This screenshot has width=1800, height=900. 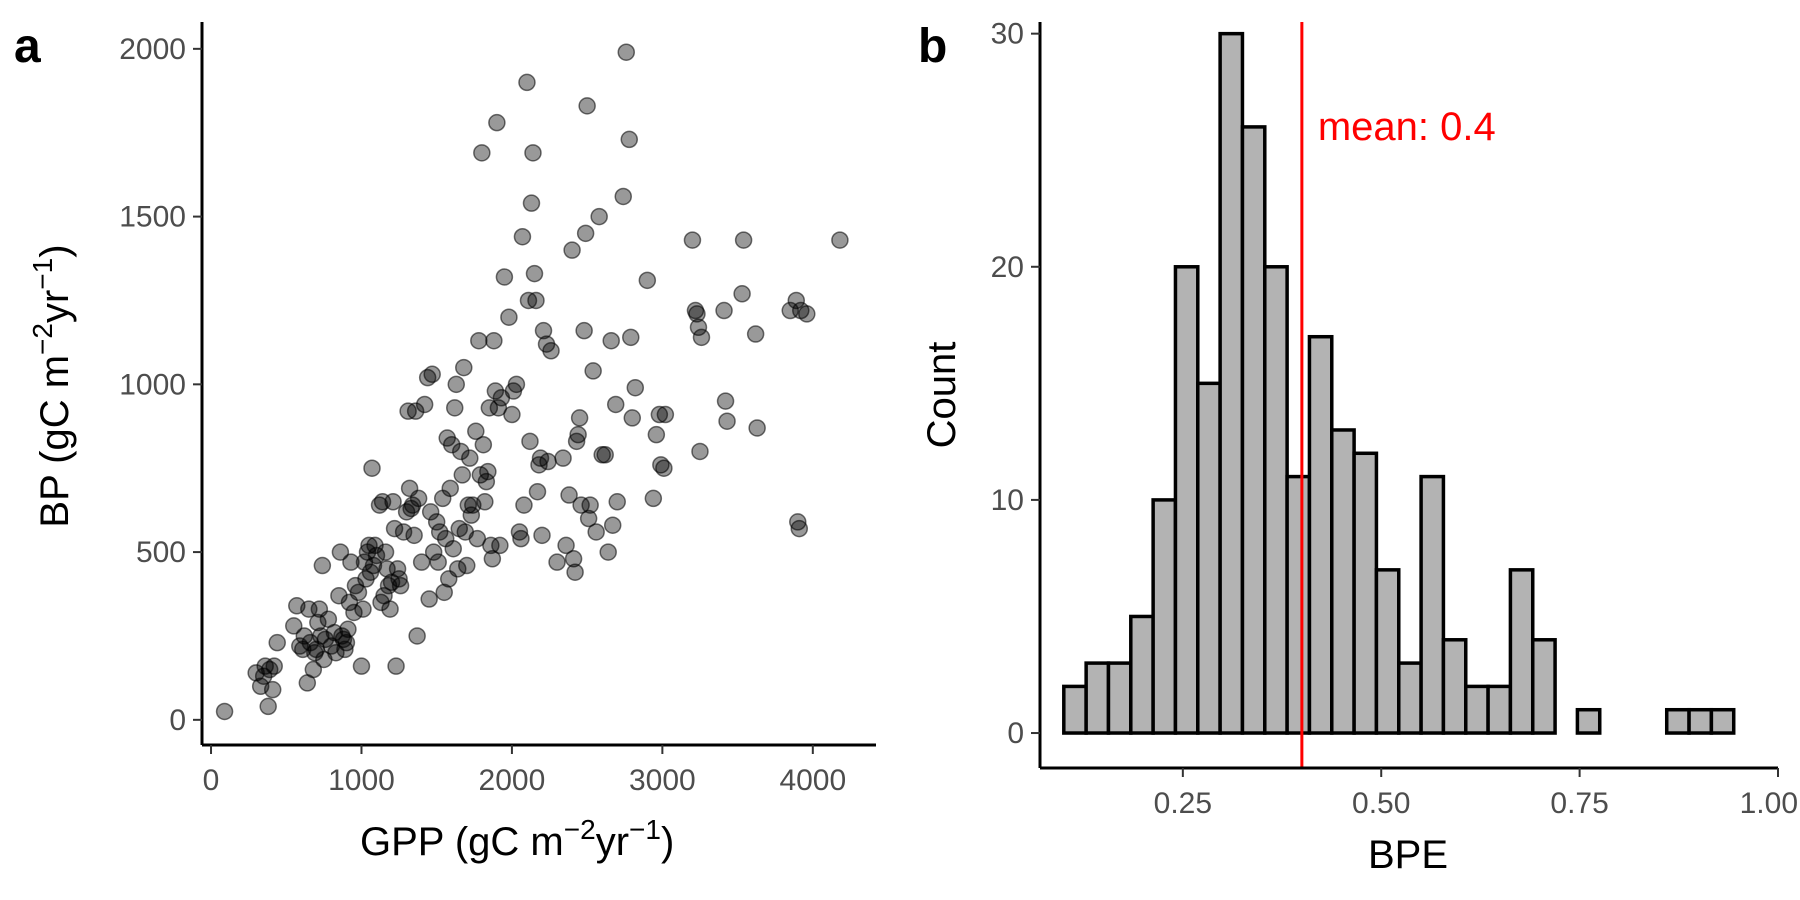 I want to click on y-tick-label: 30, so click(x=1007, y=34).